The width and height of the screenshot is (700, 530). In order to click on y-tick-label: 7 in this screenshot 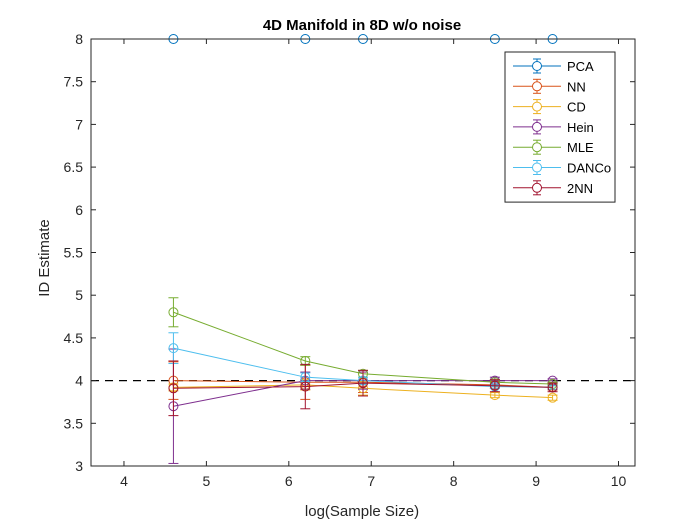, I will do `click(79, 124)`.